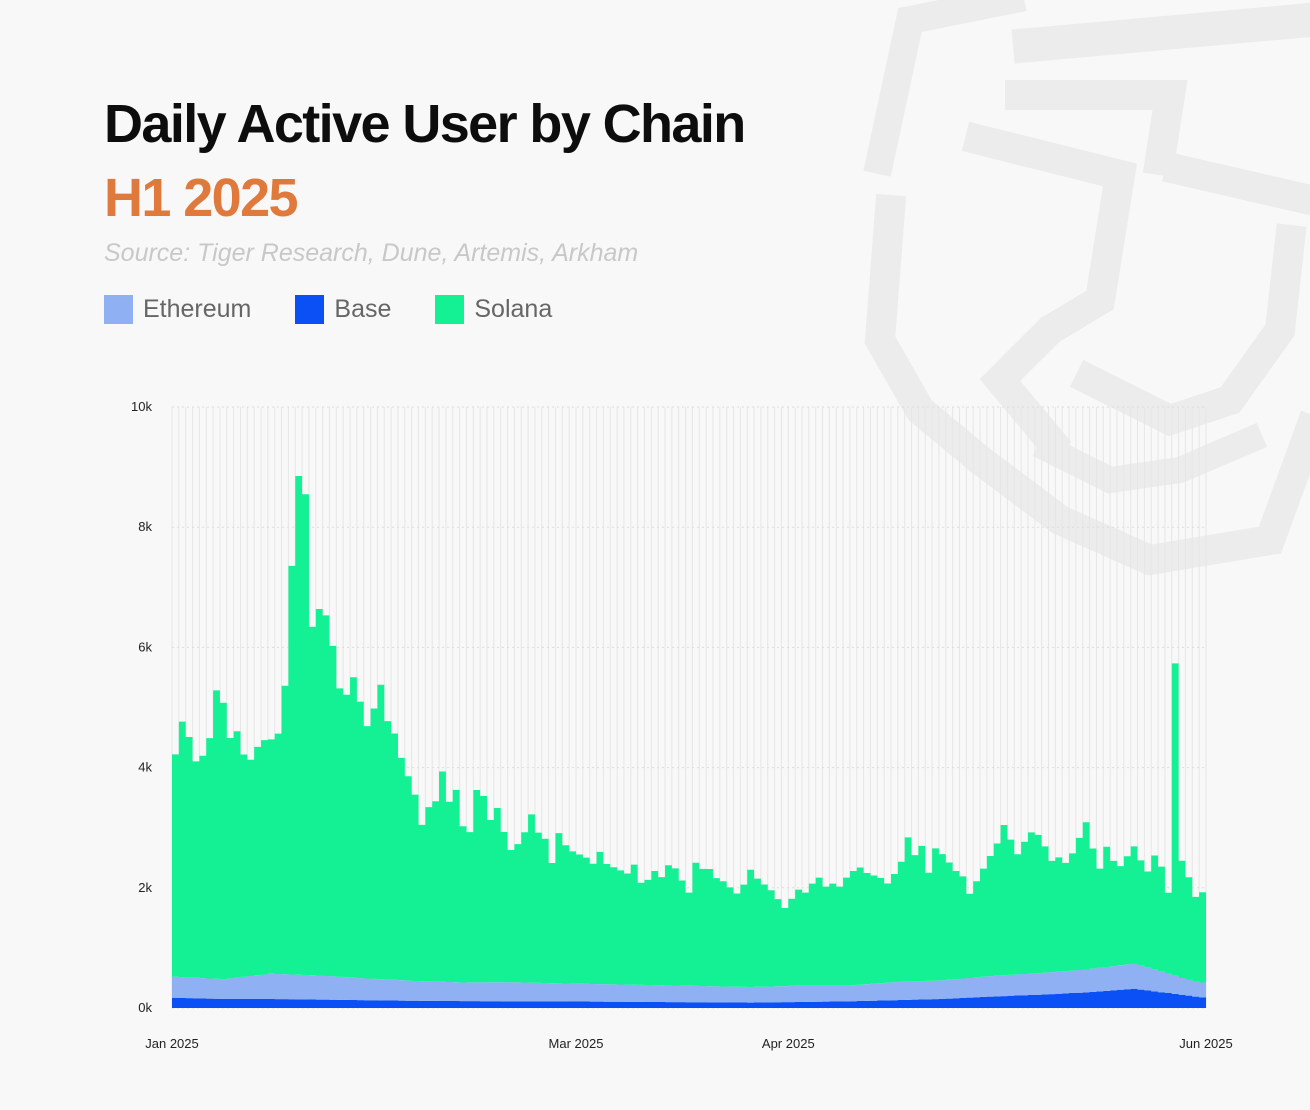 The image size is (1310, 1110). Describe the element at coordinates (197, 308) in the screenshot. I see `legend-label-ethereum: Ethereum` at that location.